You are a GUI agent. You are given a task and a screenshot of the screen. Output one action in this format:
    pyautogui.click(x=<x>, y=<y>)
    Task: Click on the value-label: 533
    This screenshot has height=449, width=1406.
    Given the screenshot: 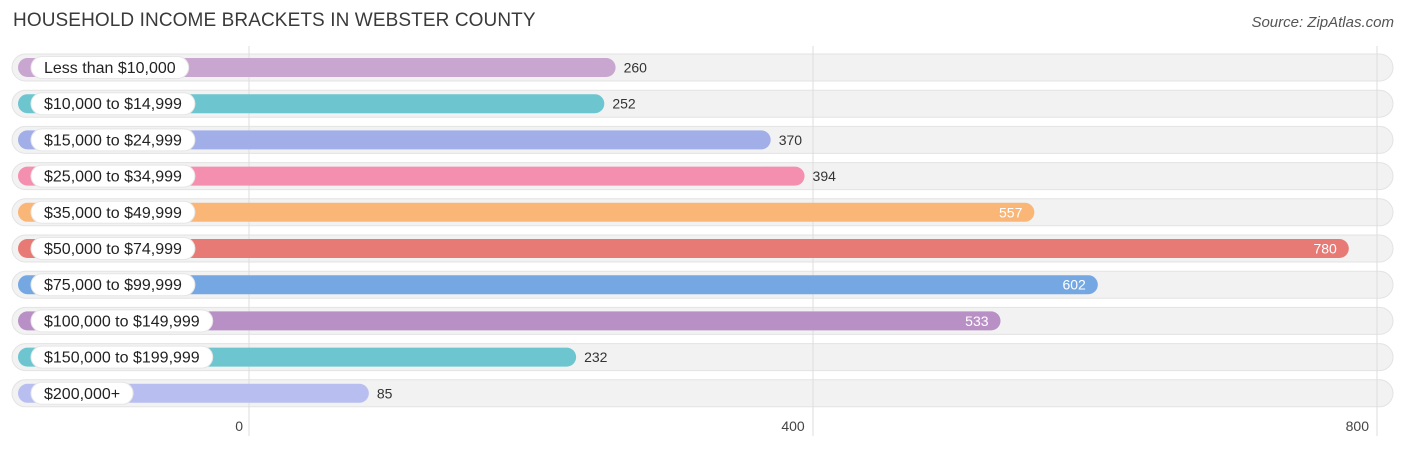 What is the action you would take?
    pyautogui.click(x=977, y=321)
    